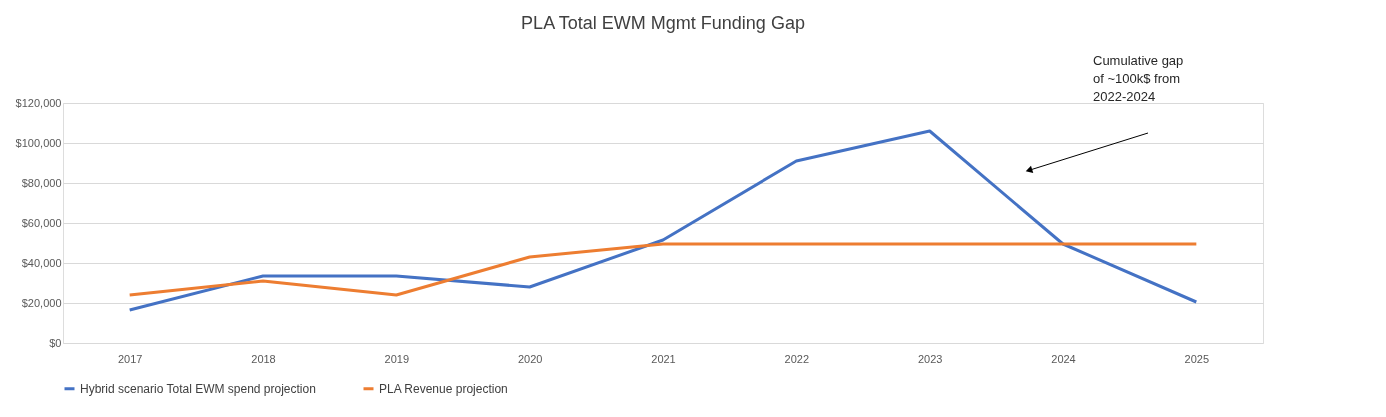 This screenshot has height=417, width=1386. I want to click on x-tick-label: 2023, so click(930, 358).